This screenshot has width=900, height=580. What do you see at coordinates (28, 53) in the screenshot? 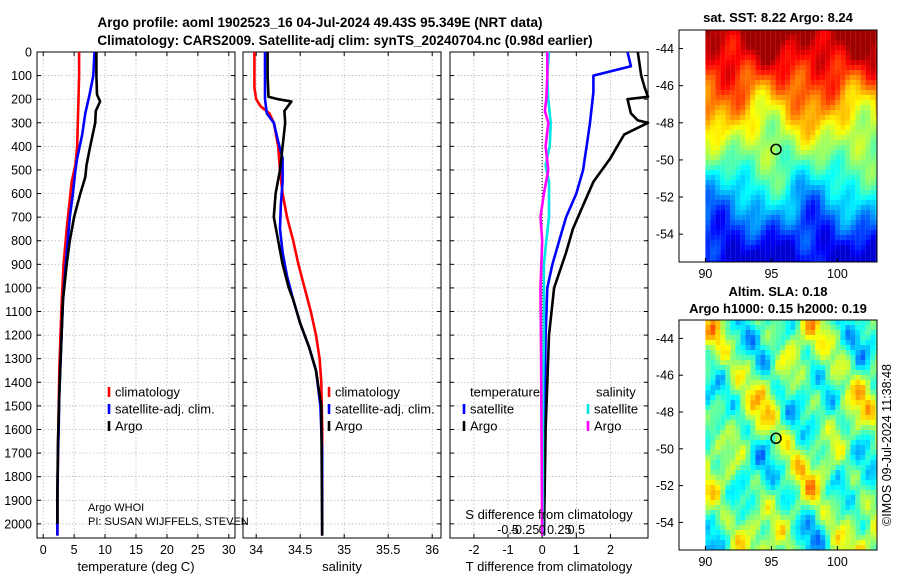
I see `y-tick-label: 0` at bounding box center [28, 53].